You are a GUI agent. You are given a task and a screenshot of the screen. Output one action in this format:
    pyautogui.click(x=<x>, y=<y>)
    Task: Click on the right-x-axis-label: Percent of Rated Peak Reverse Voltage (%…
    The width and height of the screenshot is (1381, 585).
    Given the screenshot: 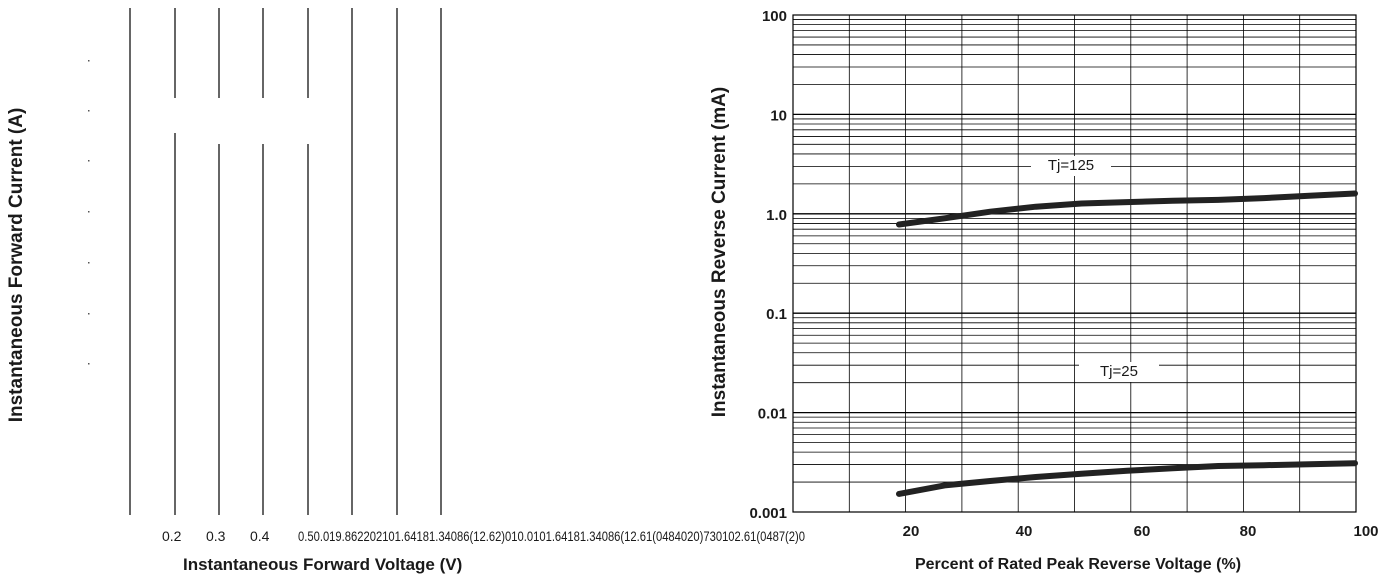 What is the action you would take?
    pyautogui.click(x=1078, y=564)
    